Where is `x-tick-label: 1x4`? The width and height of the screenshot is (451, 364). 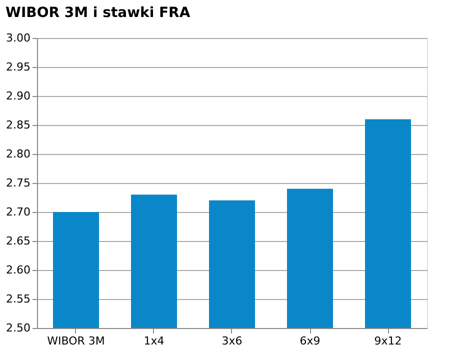
x-tick-label: 1x4 is located at coordinates (154, 341).